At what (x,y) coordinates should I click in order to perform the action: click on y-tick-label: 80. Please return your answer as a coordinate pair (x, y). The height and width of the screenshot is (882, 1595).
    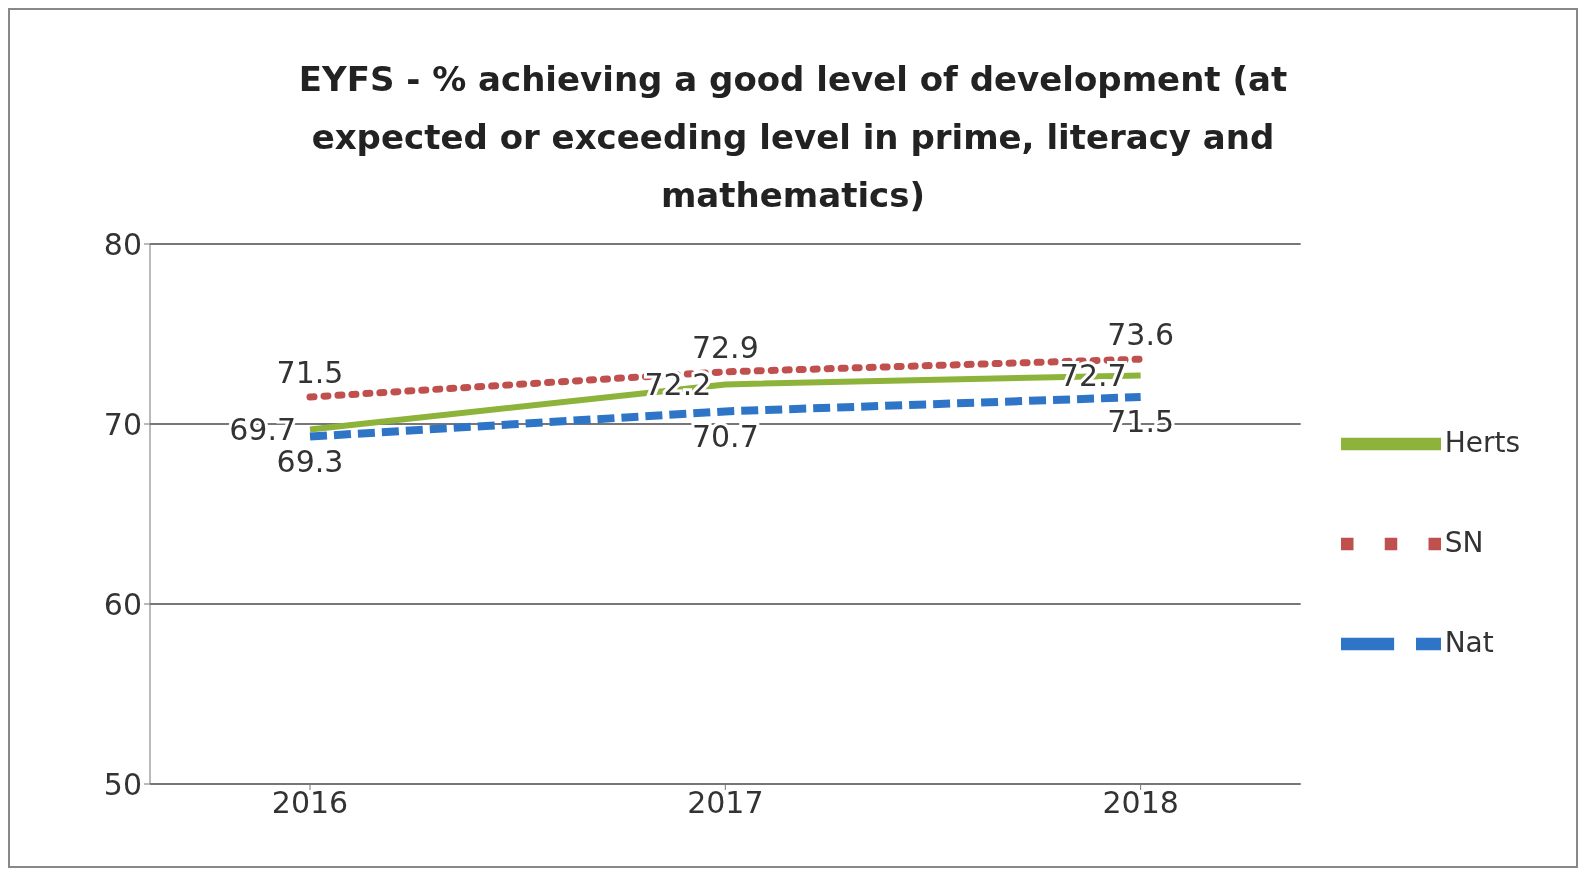
    Looking at the image, I should click on (122, 244).